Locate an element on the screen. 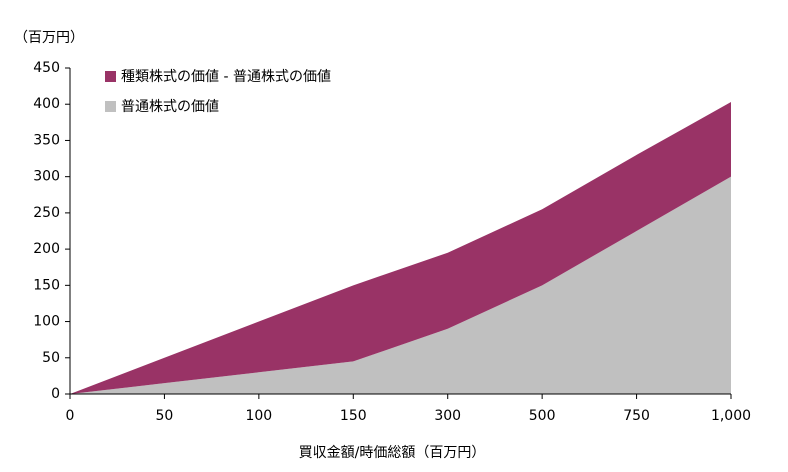 Image resolution: width=788 pixels, height=472 pixels. y-tick-label: 450 is located at coordinates (46, 68).